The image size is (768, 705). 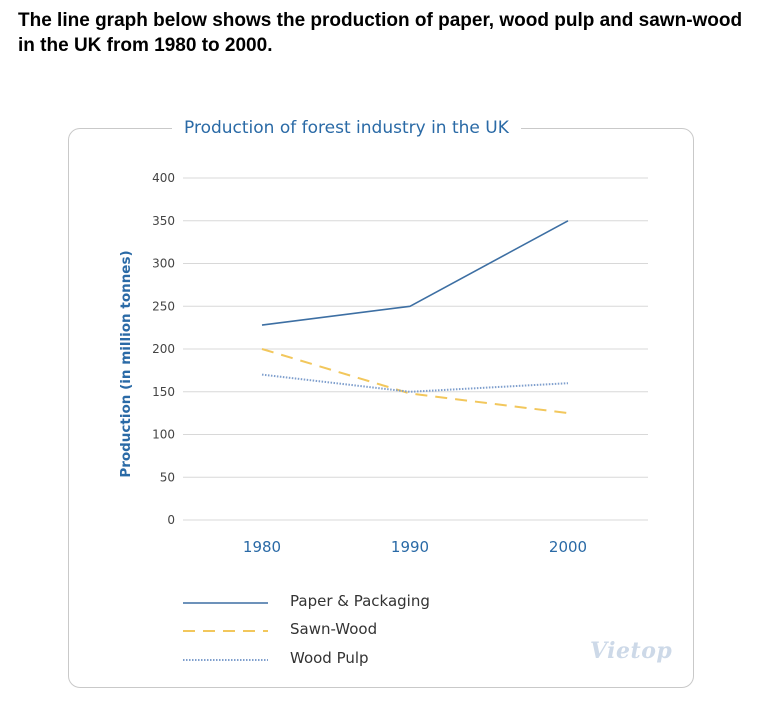 What do you see at coordinates (262, 547) in the screenshot?
I see `x-tick-label-1980: 1980` at bounding box center [262, 547].